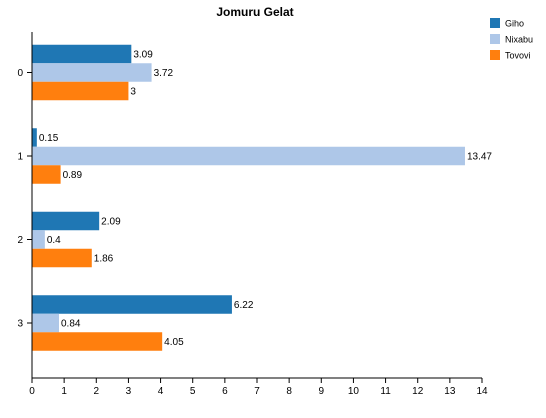 Image resolution: width=546 pixels, height=418 pixels. What do you see at coordinates (495, 23) in the screenshot?
I see `legend-swatch-giho` at bounding box center [495, 23].